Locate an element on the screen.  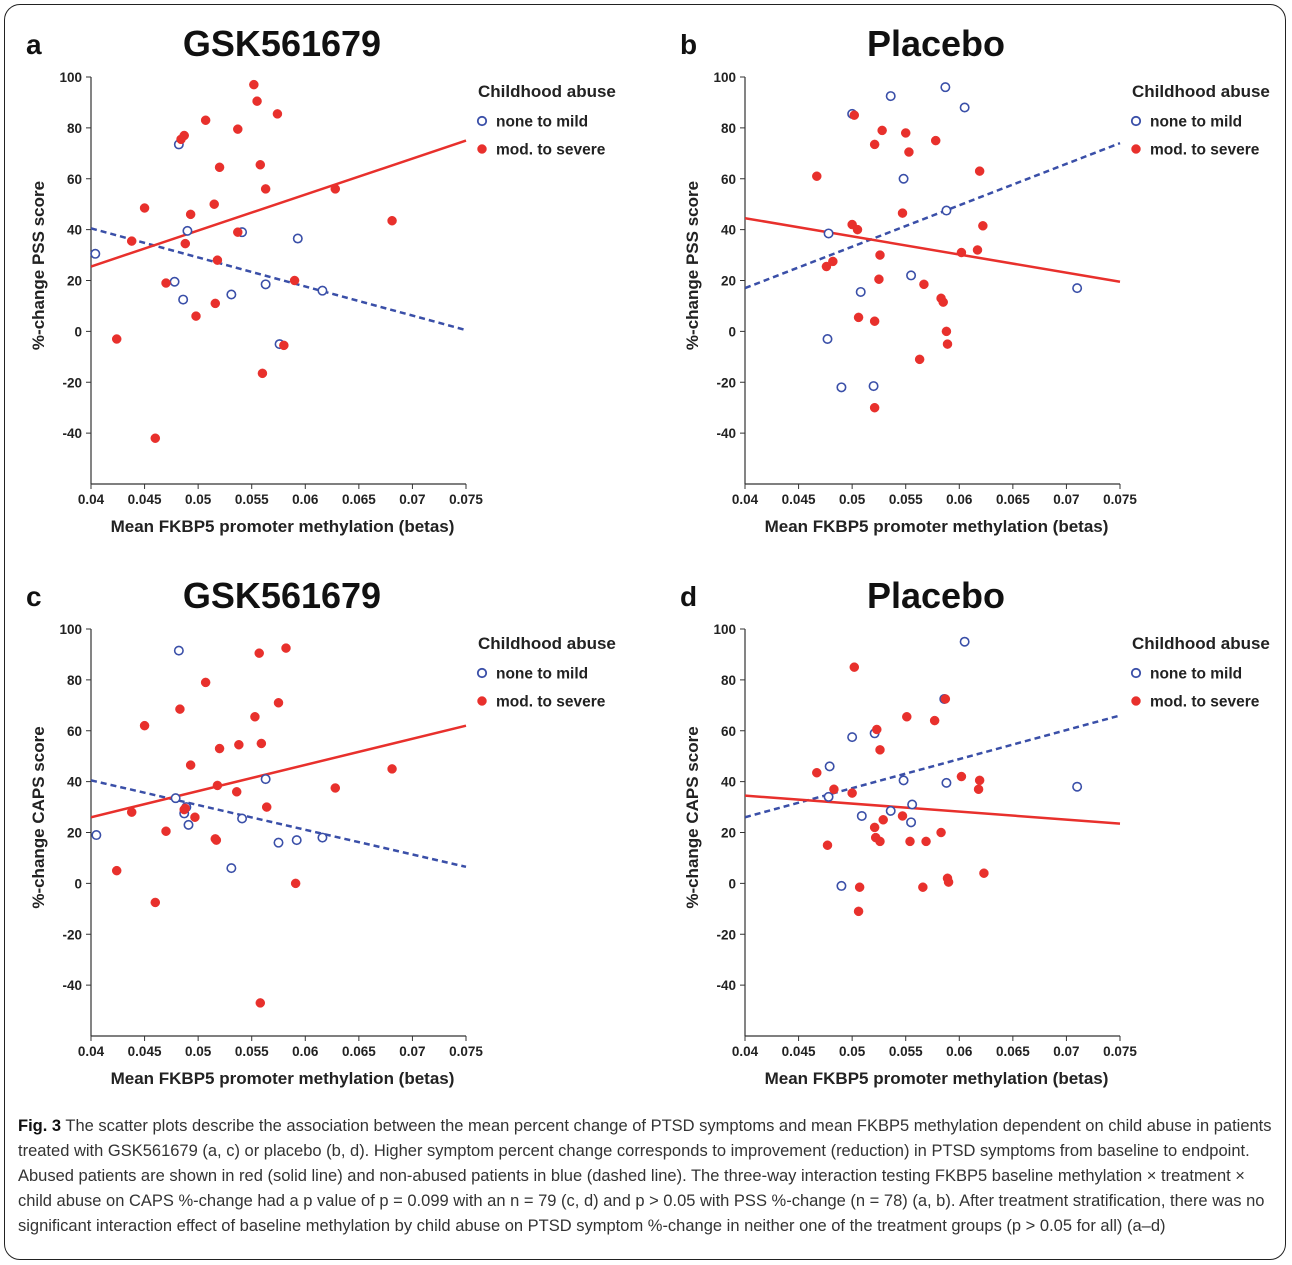
x-tick-label: 0.07 is located at coordinates (1066, 499).